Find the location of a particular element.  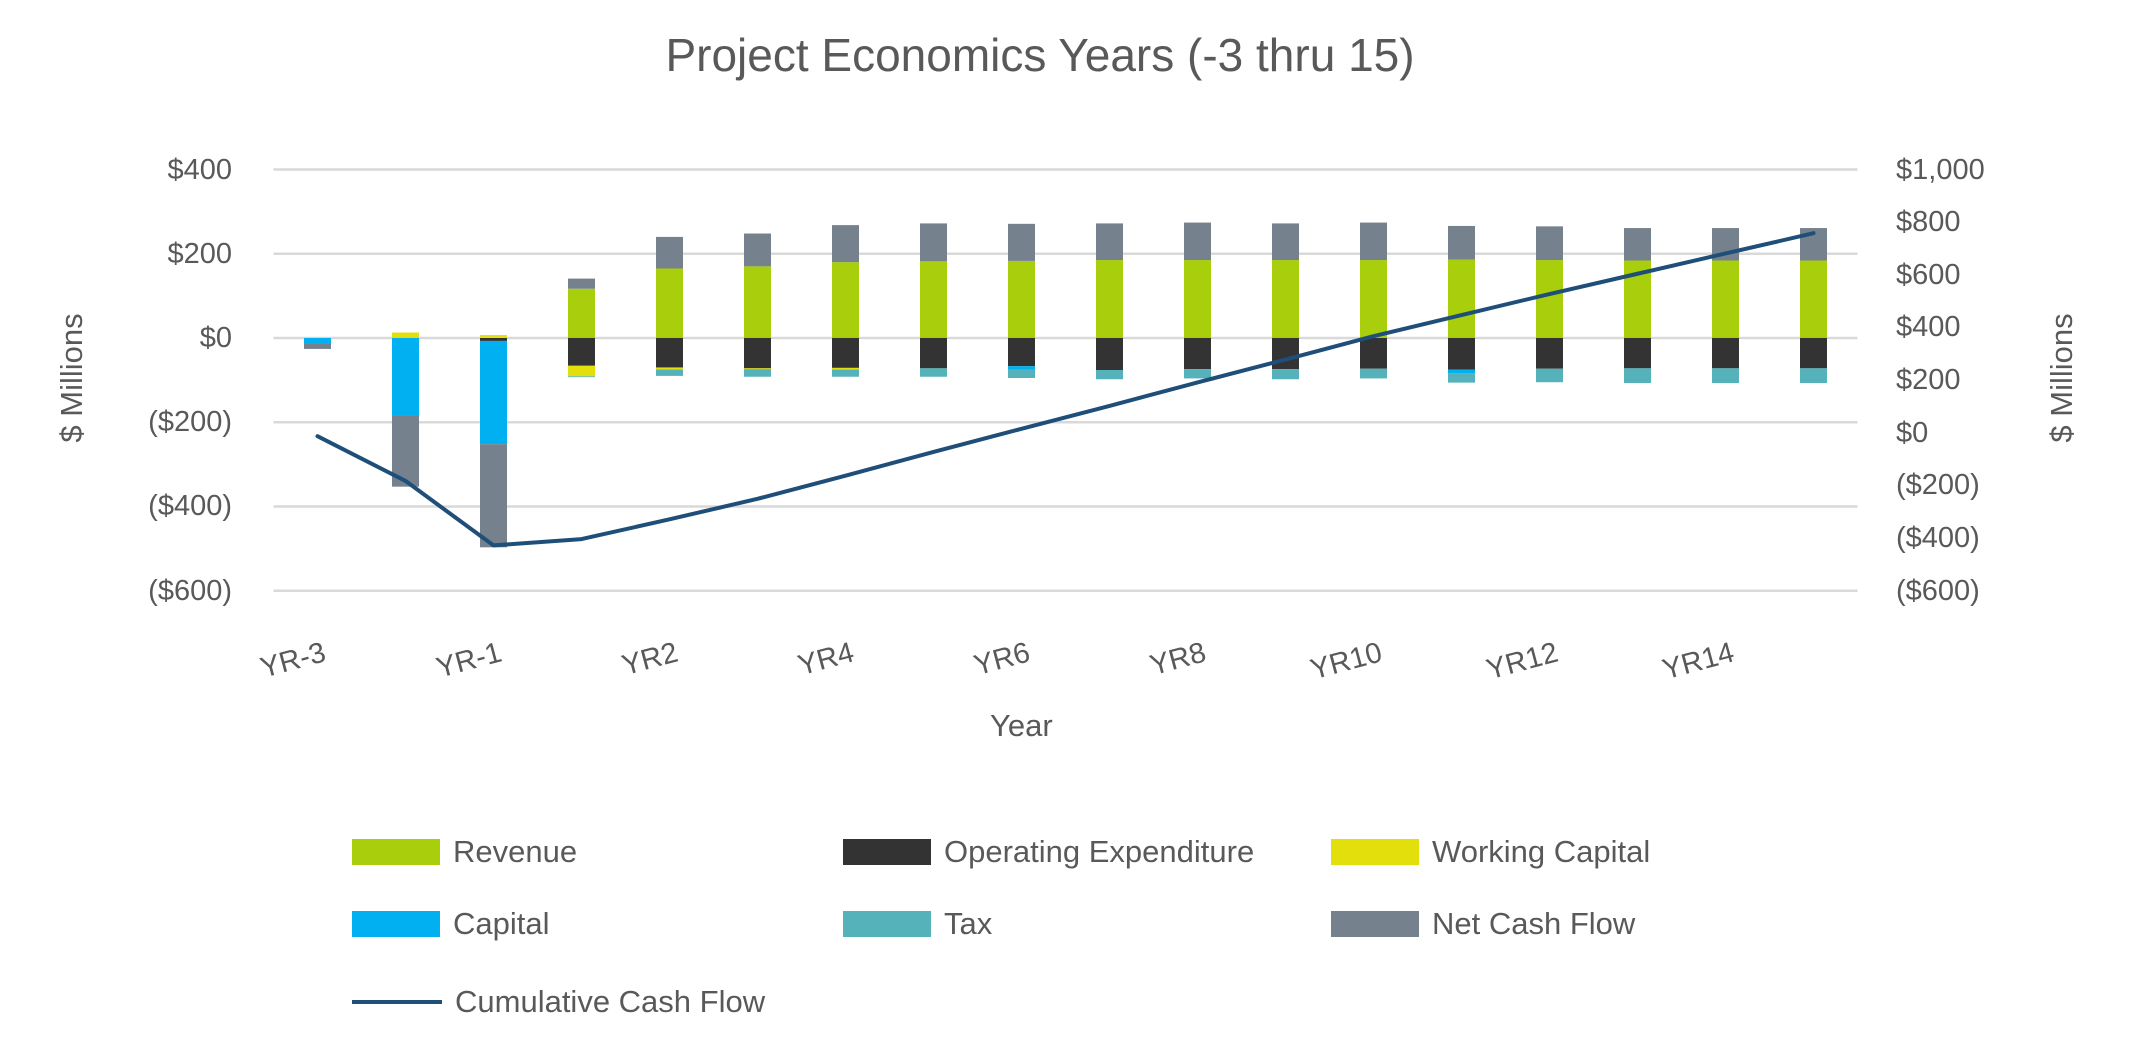

legend-label: Revenue is located at coordinates (515, 851).